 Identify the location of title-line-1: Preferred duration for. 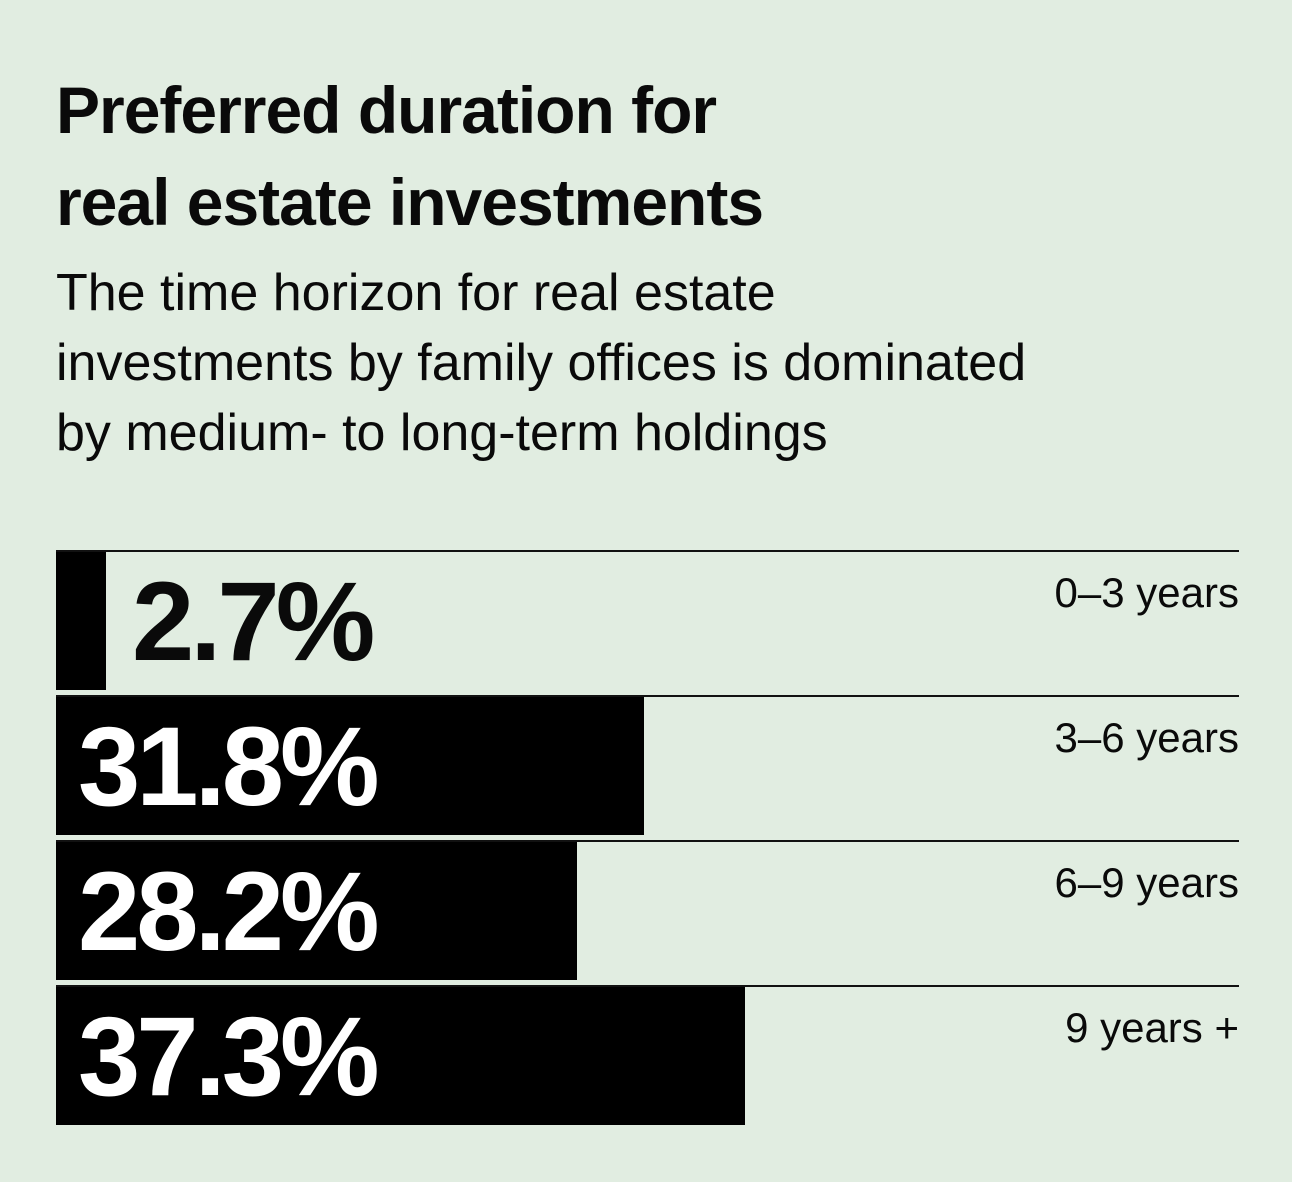
(386, 110).